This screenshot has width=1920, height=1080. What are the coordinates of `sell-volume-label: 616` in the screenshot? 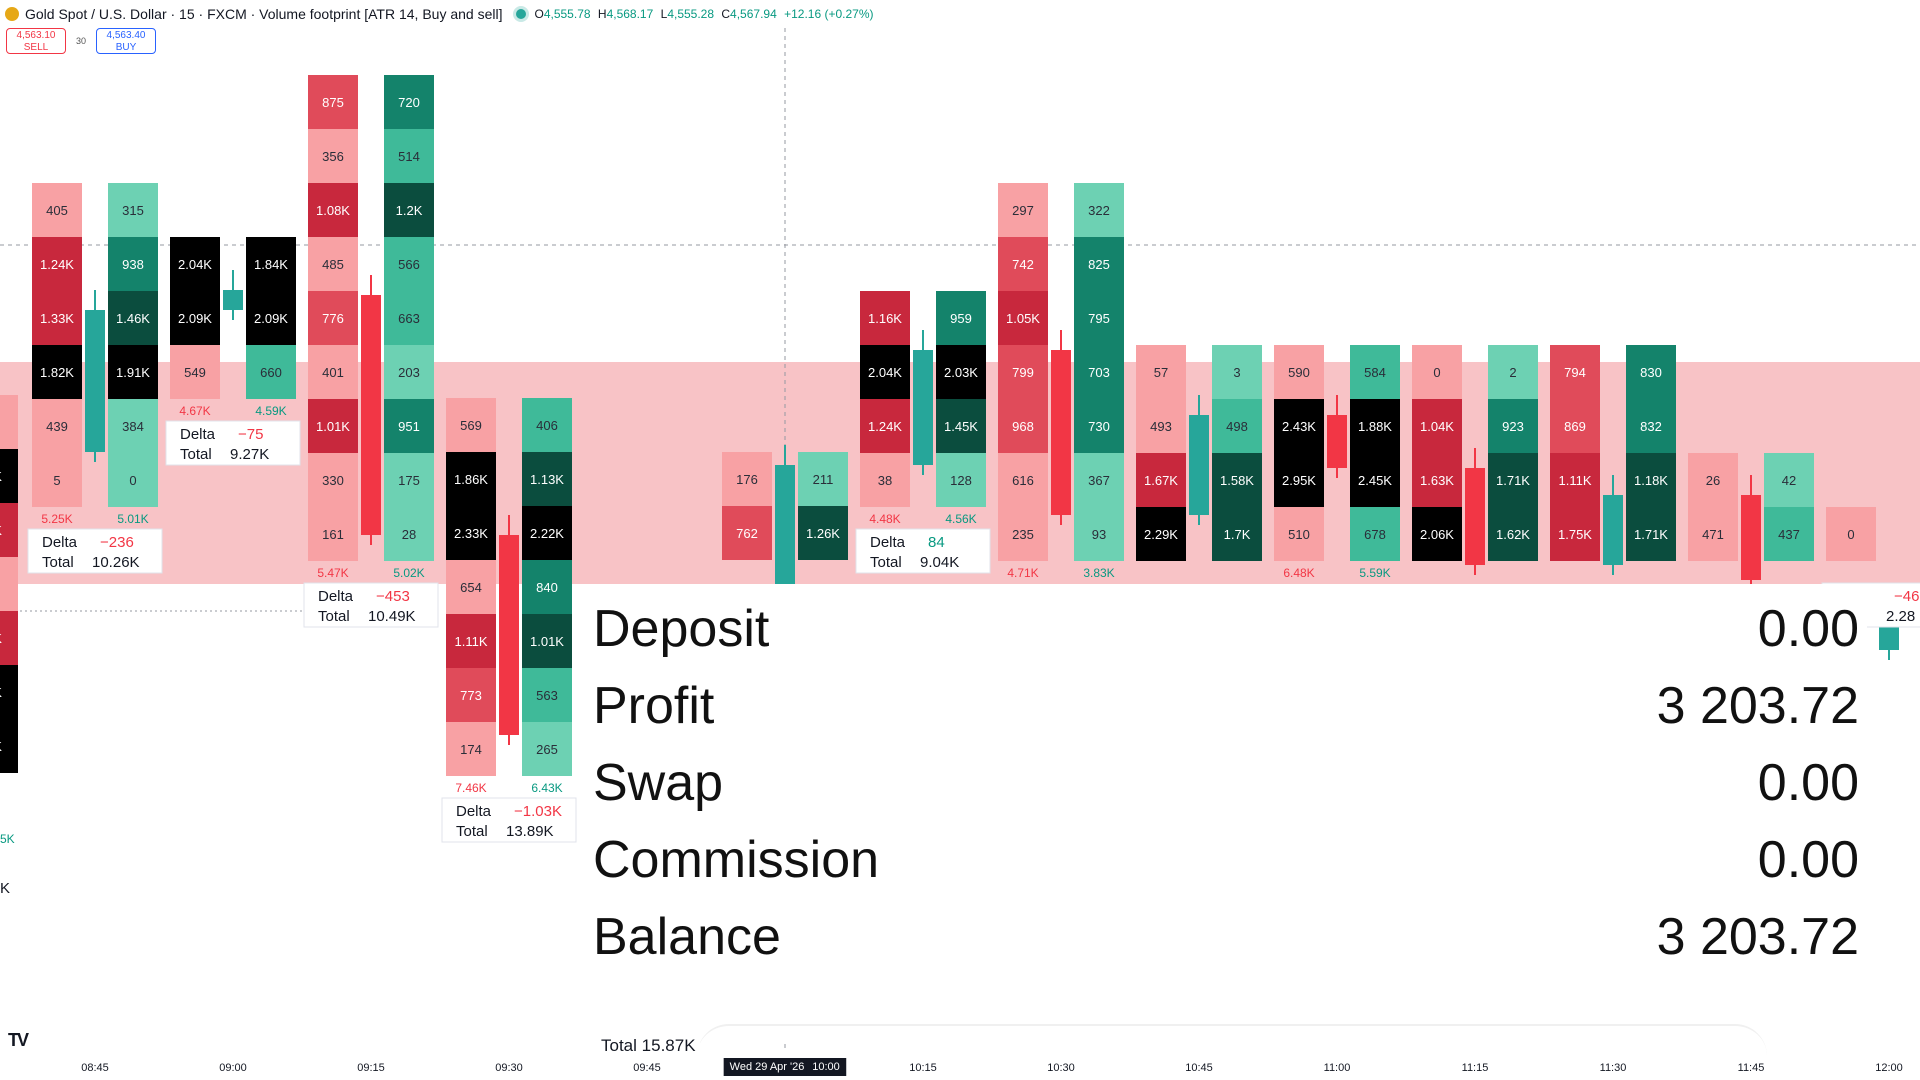 It's located at (1023, 480).